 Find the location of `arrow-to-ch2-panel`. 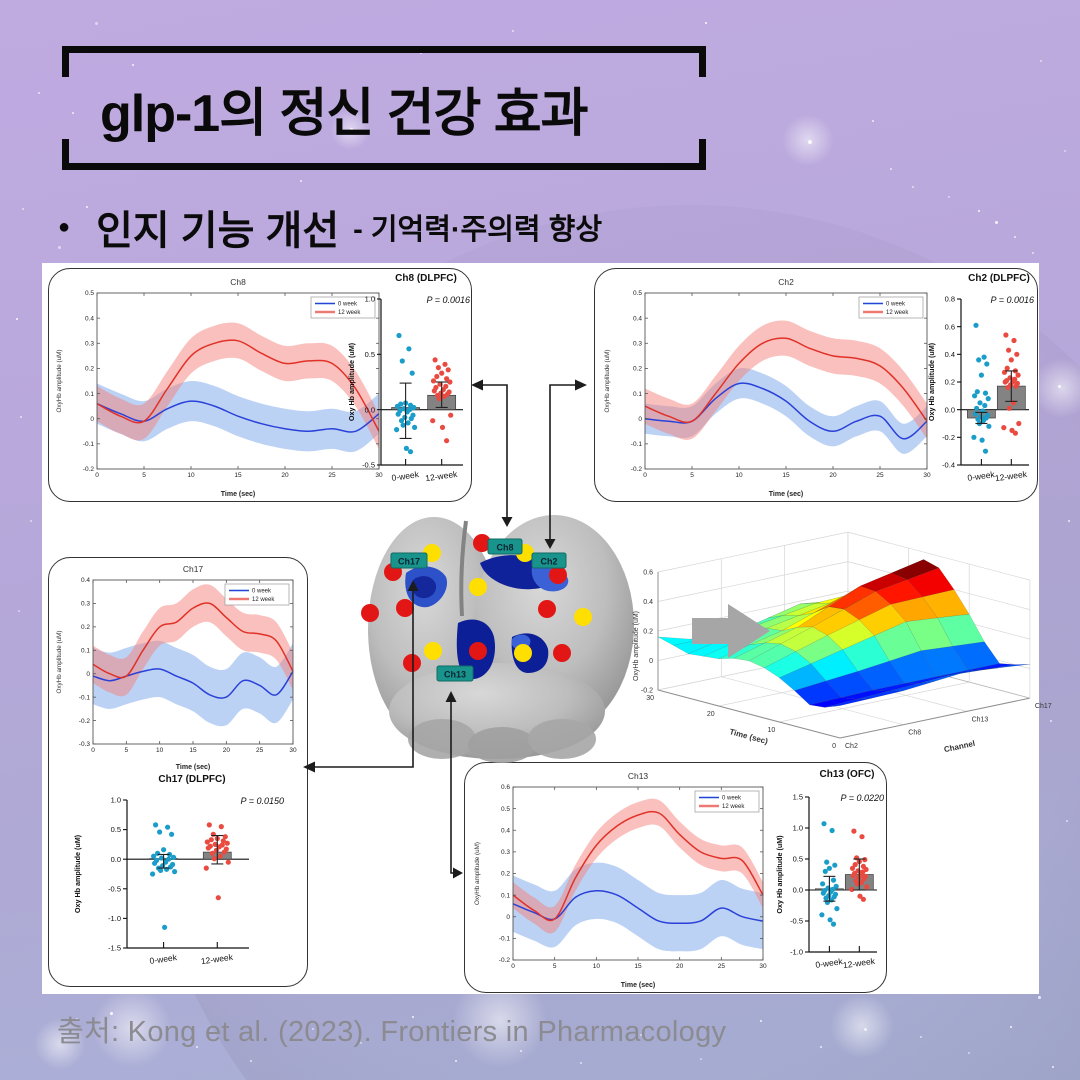

arrow-to-ch2-panel is located at coordinates (562, 462).